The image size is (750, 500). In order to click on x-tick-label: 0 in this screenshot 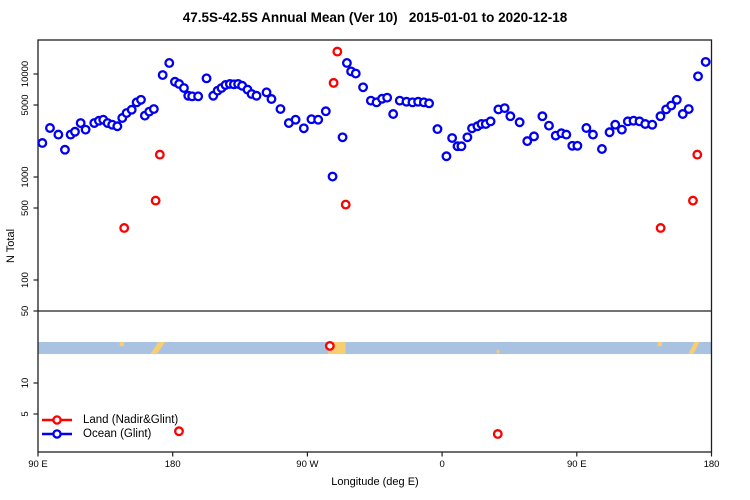, I will do `click(441, 464)`.